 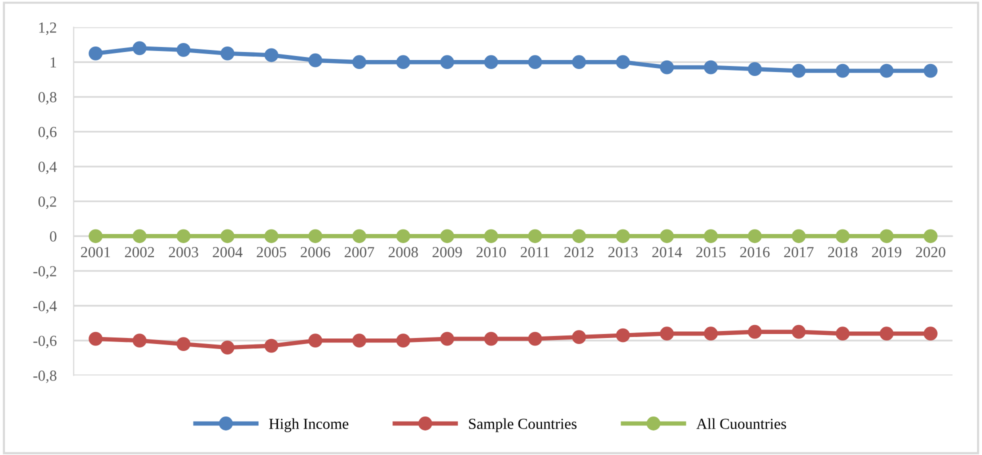 What do you see at coordinates (183, 252) in the screenshot?
I see `x-tick-label: 2003` at bounding box center [183, 252].